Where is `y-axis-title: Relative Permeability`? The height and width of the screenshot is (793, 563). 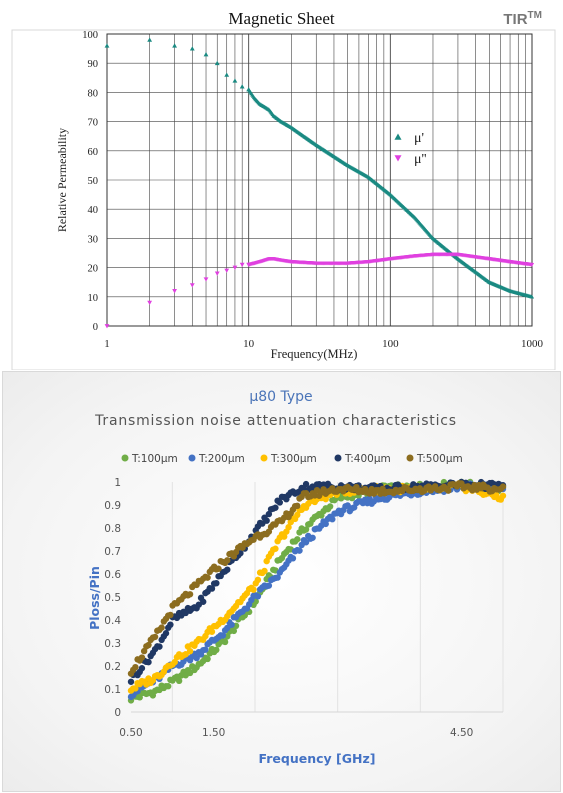
y-axis-title: Relative Permeability is located at coordinates (62, 180).